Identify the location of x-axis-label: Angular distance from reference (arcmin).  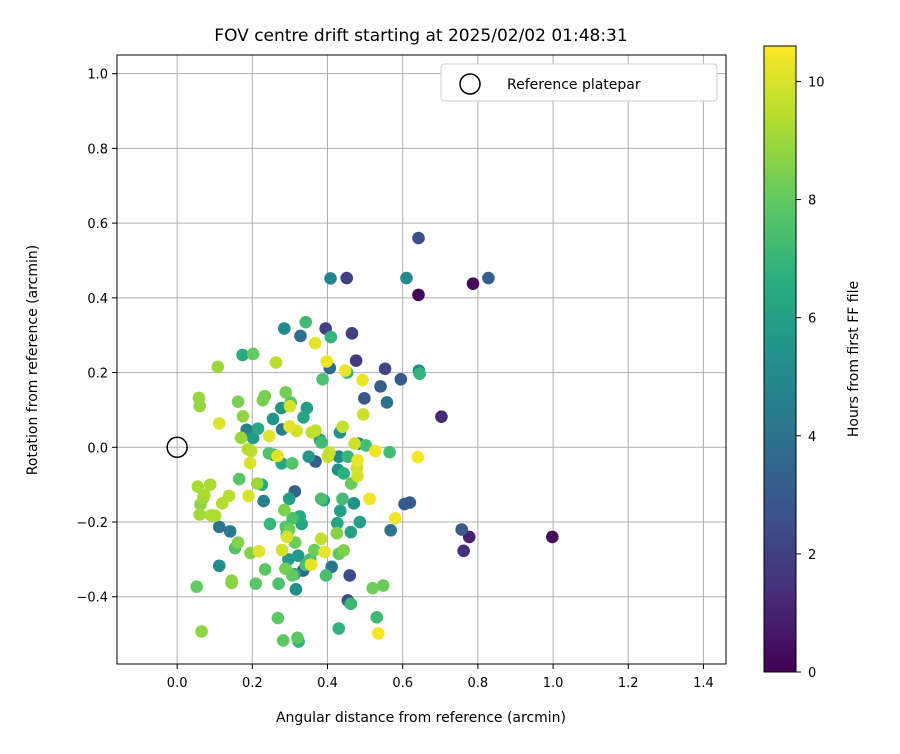
(421, 718).